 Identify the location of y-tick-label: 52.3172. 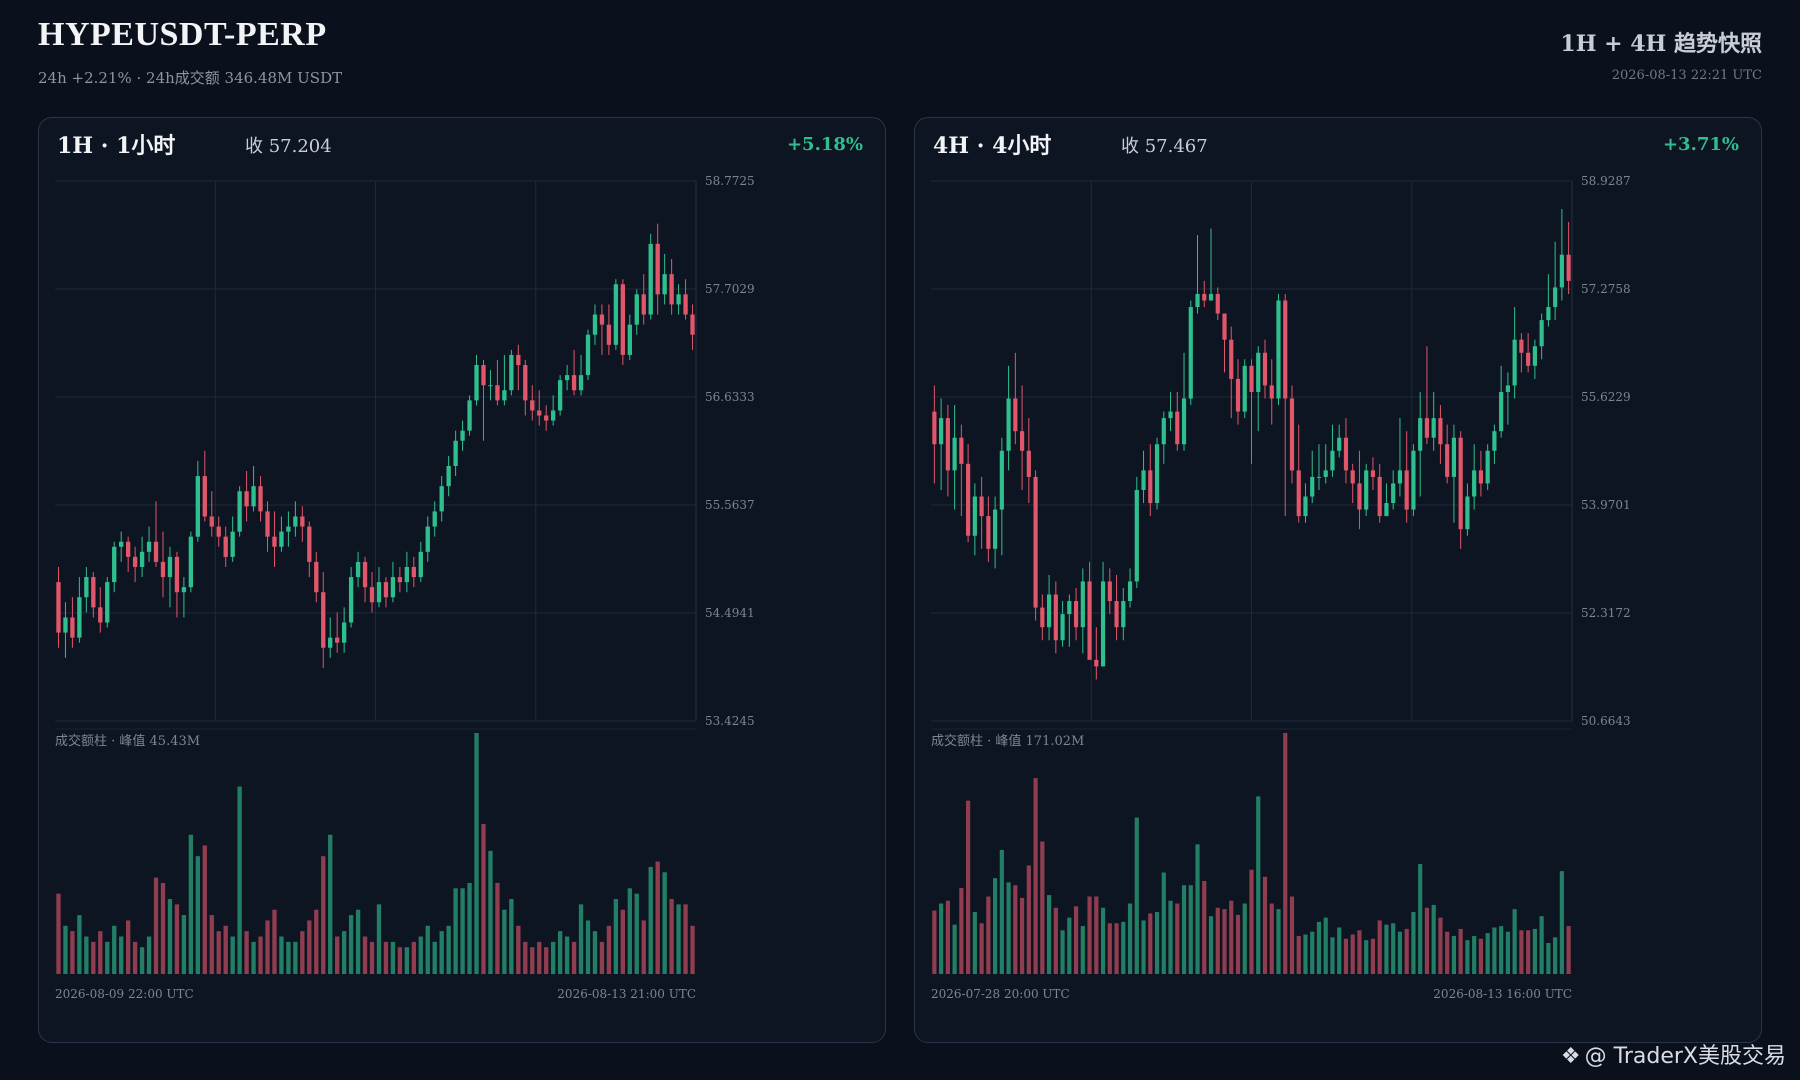
(1606, 613).